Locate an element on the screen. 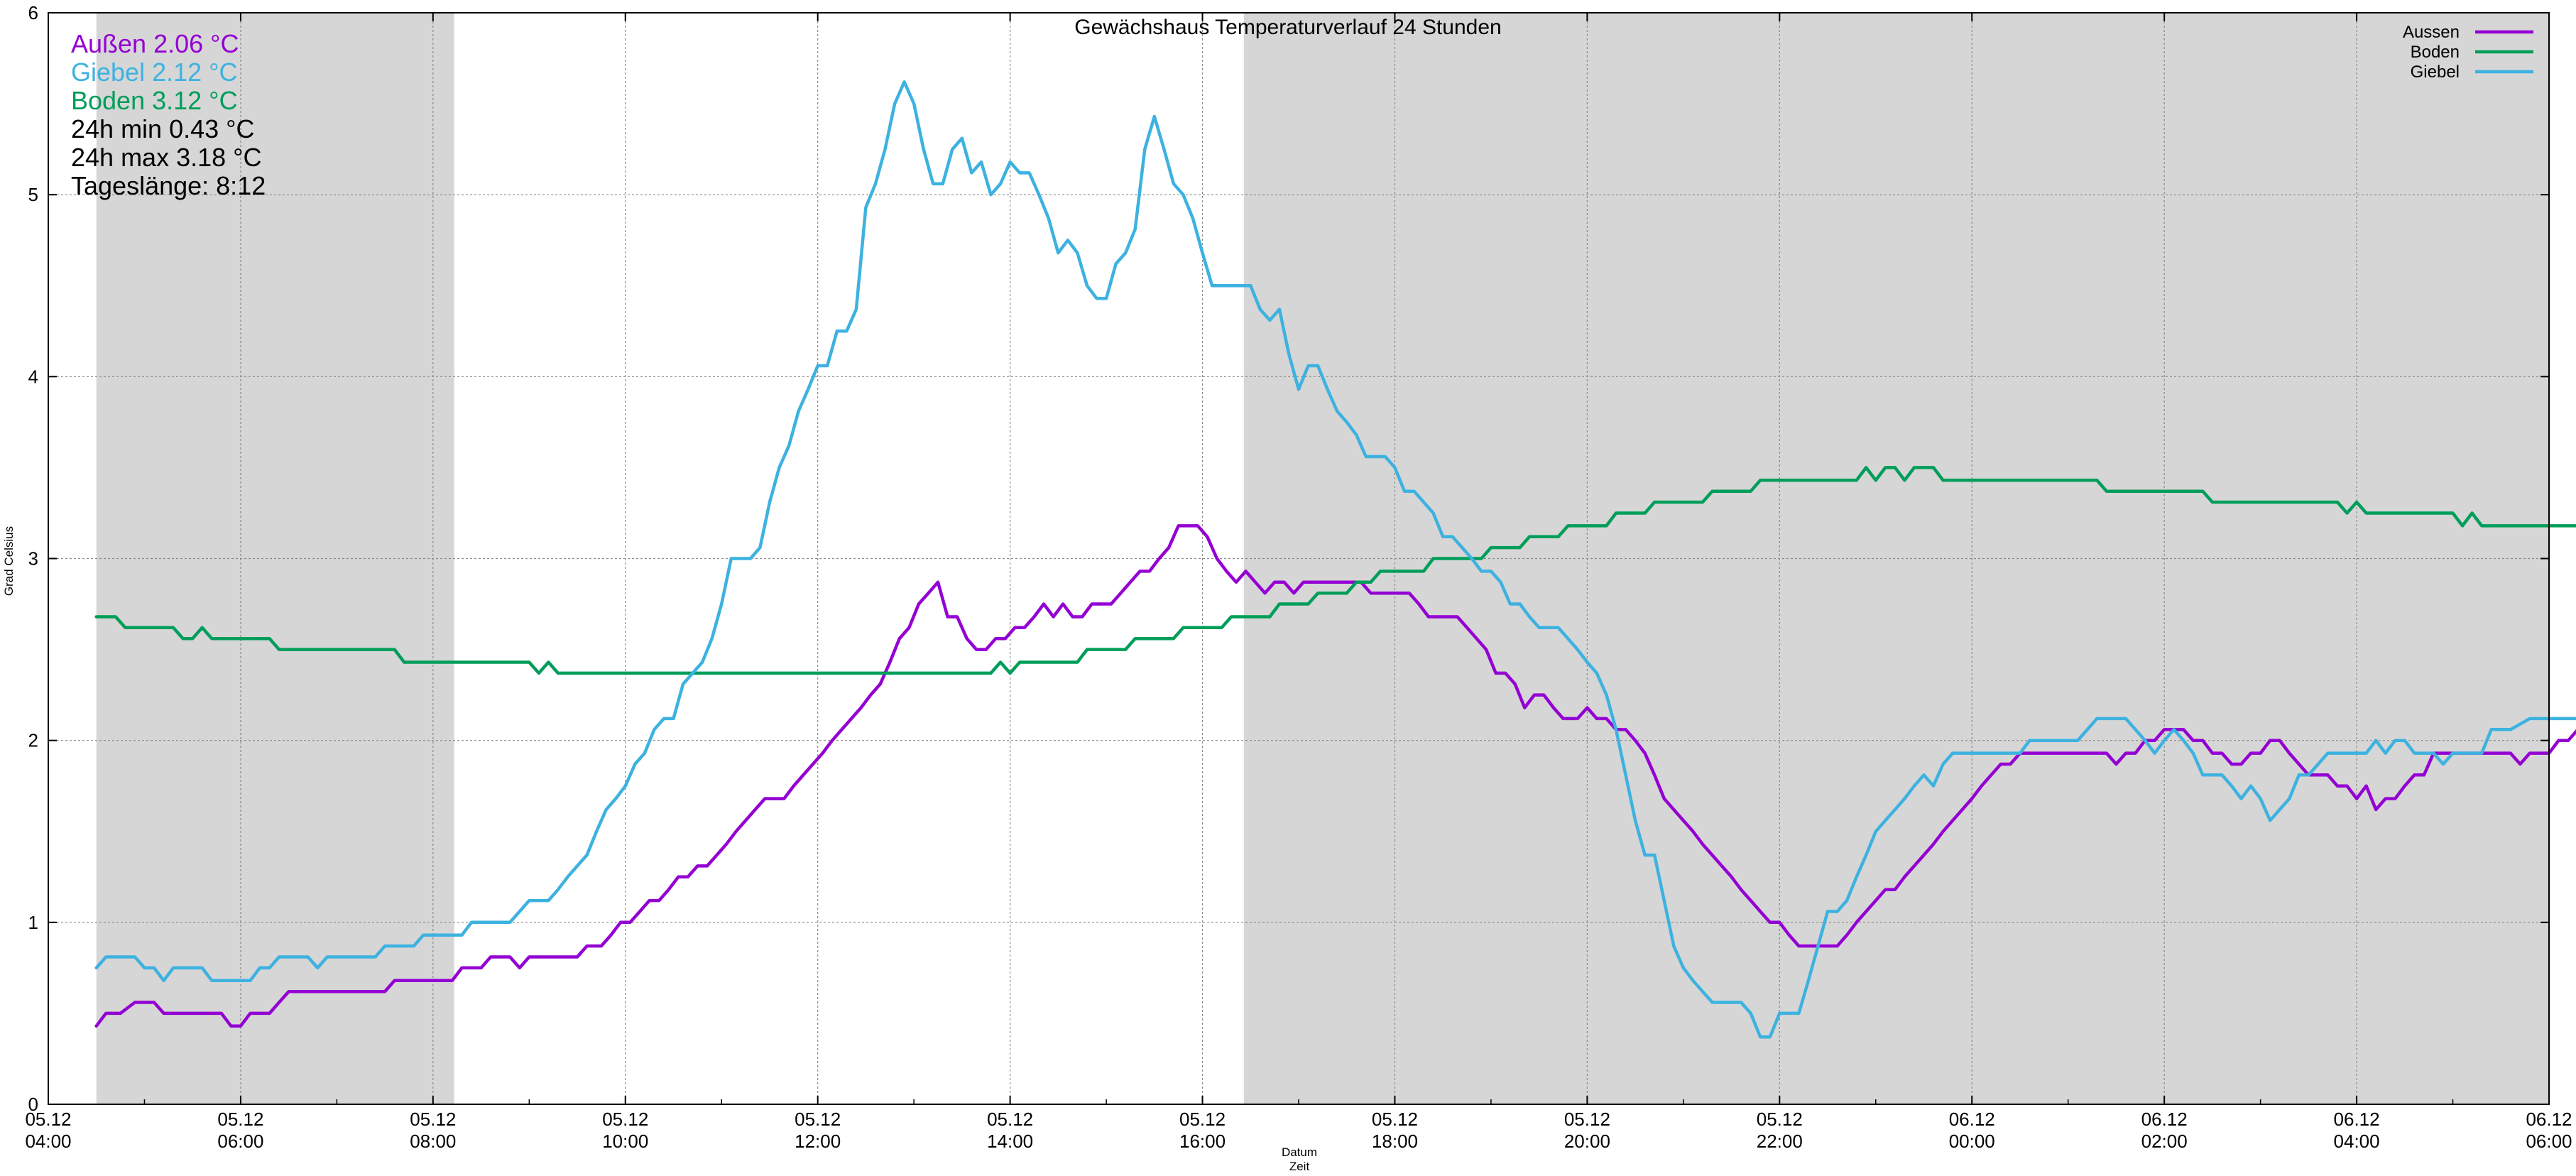  y-tick-label: 5 is located at coordinates (33, 195).